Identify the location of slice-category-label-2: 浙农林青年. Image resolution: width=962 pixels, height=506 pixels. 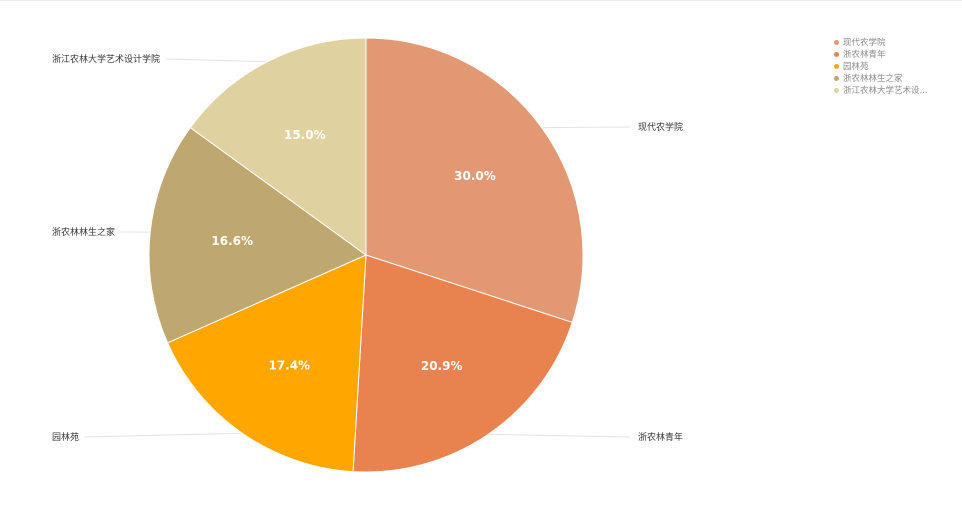
(660, 437).